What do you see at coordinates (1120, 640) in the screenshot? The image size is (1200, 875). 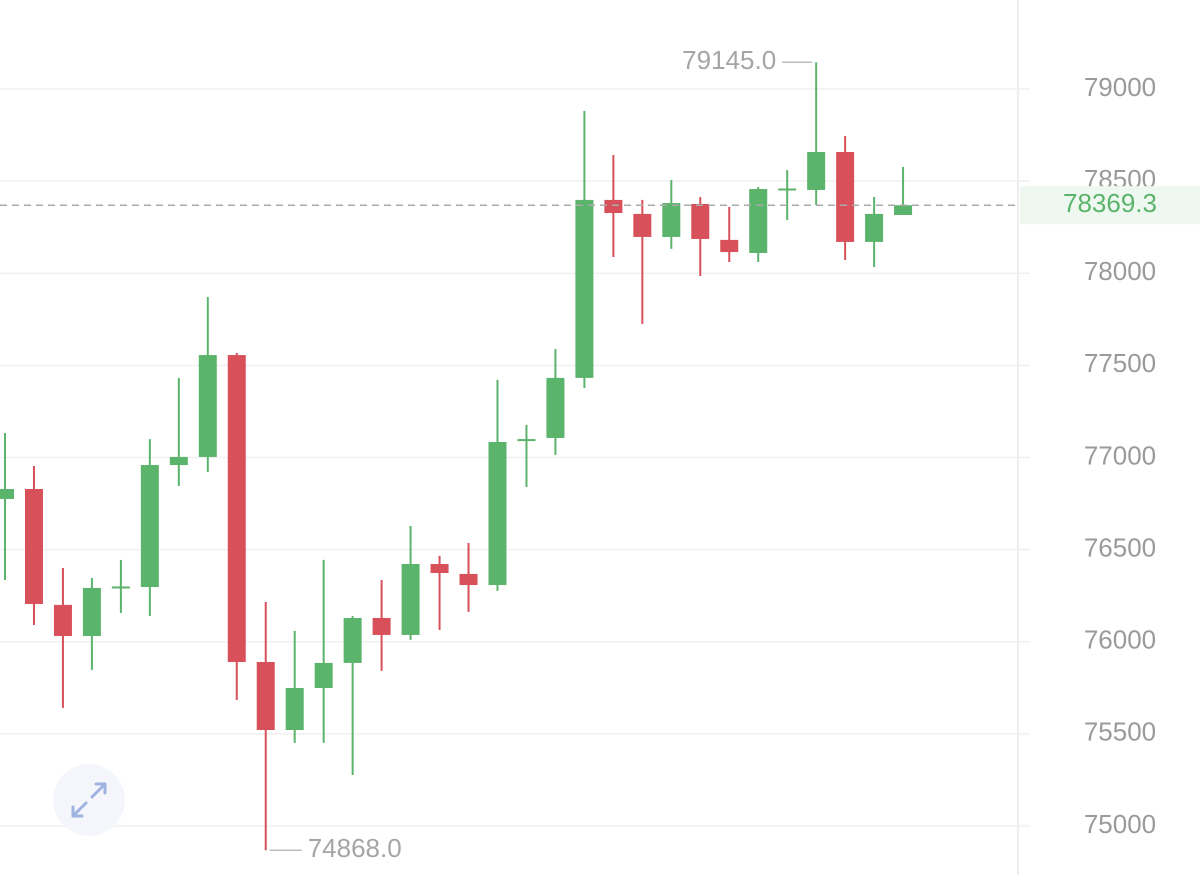 I see `y-tick-label: 76000` at bounding box center [1120, 640].